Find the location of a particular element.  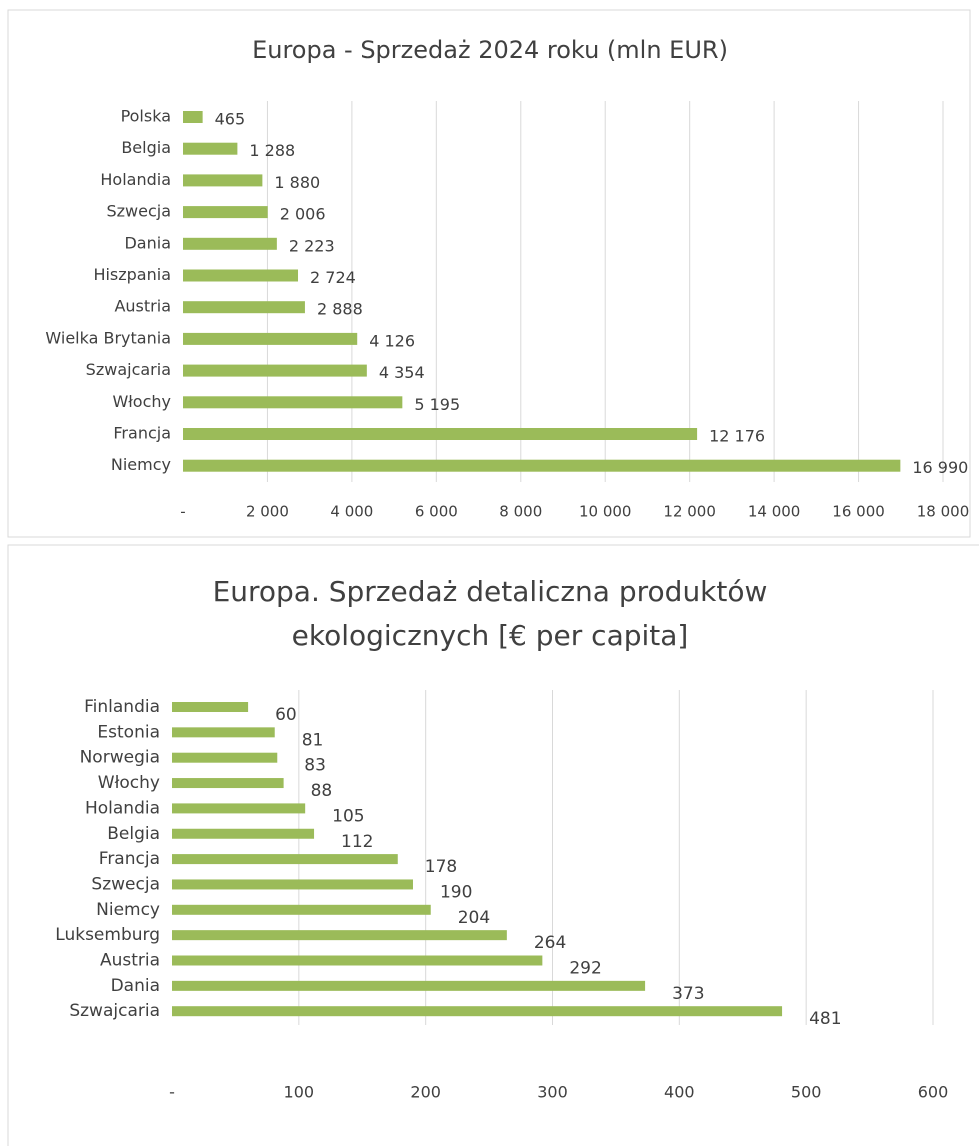

data-label: 2 223 is located at coordinates (312, 245).